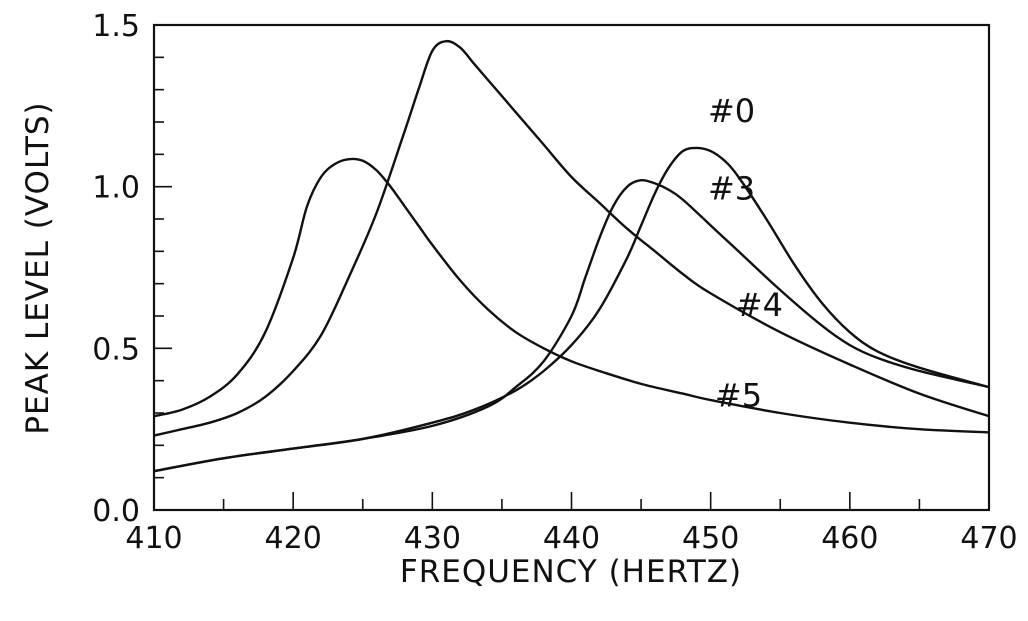 The height and width of the screenshot is (621, 1028). I want to click on x-tick-label: 420, so click(293, 538).